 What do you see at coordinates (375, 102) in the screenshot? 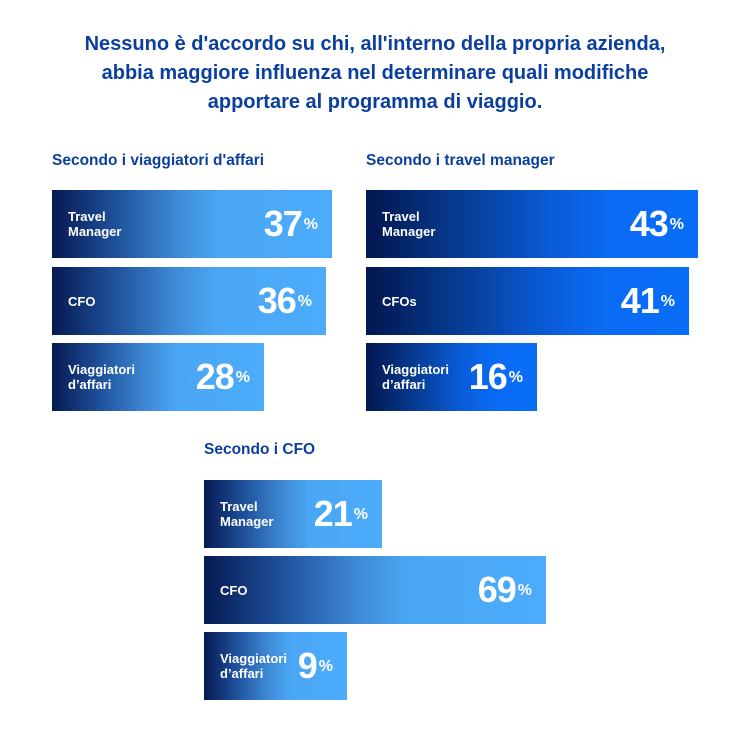
I see `title-line-3: apportare al programma di viaggio.` at bounding box center [375, 102].